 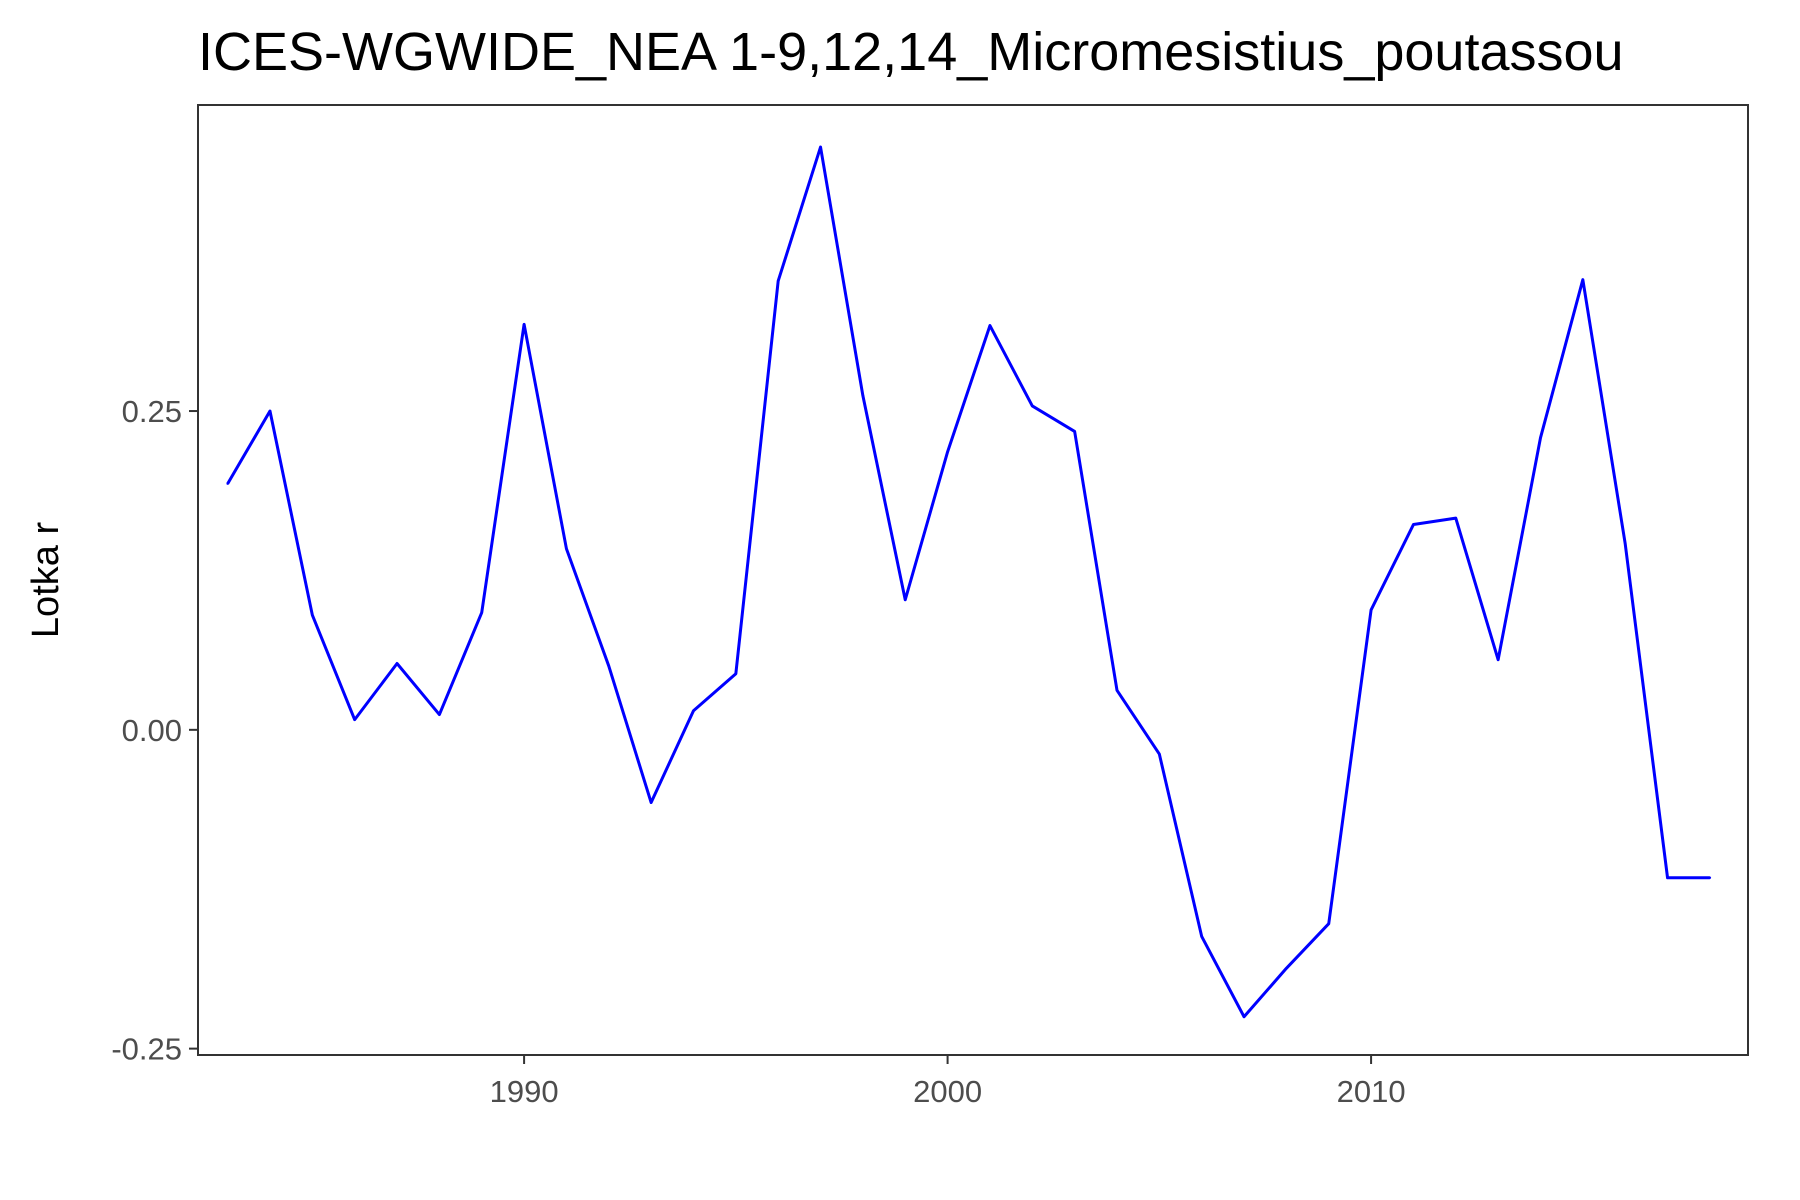 What do you see at coordinates (146, 1049) in the screenshot?
I see `y-tick-label: -0.25` at bounding box center [146, 1049].